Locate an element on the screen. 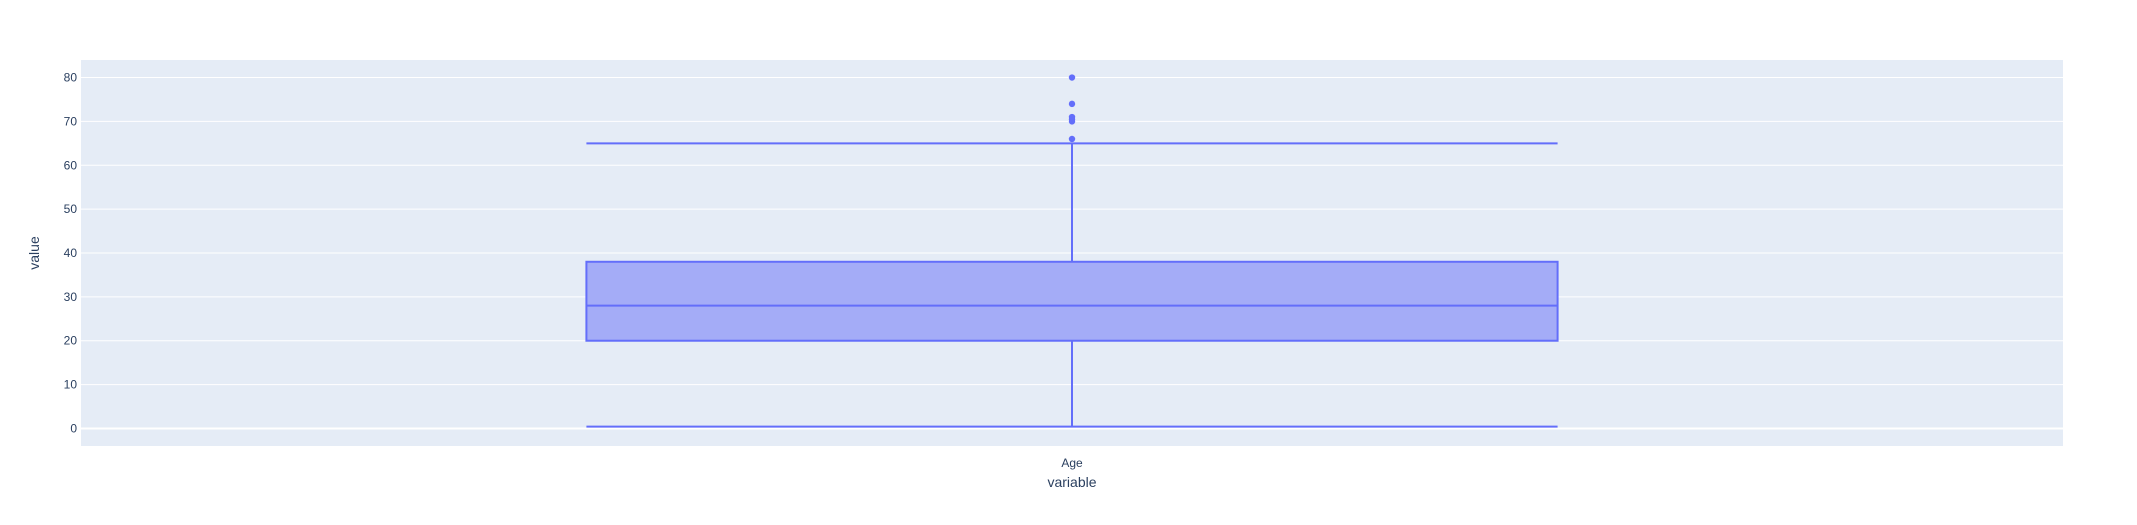  x-axis-title: variable is located at coordinates (1071, 482).